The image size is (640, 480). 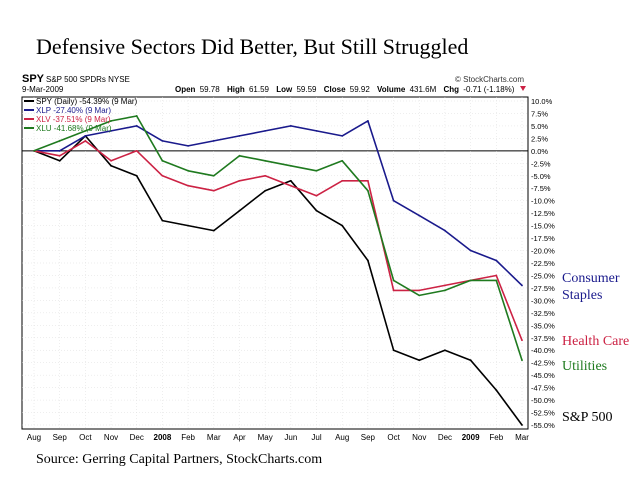 I want to click on y-tick-label: -30.0%, so click(x=543, y=300).